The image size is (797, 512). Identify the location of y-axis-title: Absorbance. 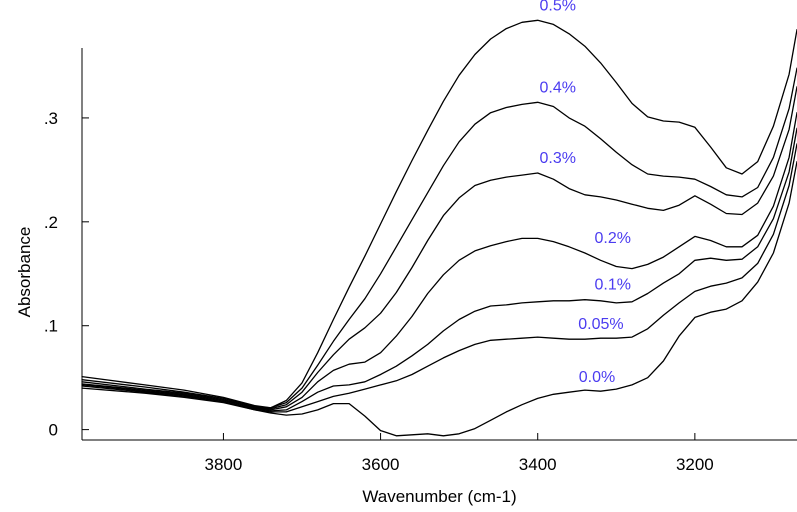
(24, 272).